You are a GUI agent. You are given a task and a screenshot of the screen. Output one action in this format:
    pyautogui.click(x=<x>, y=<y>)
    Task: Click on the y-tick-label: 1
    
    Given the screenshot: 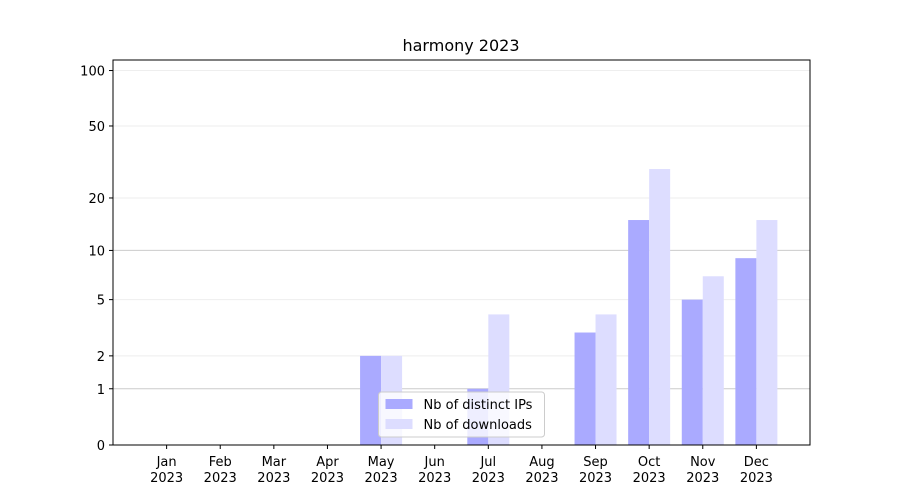 What is the action you would take?
    pyautogui.click(x=101, y=390)
    